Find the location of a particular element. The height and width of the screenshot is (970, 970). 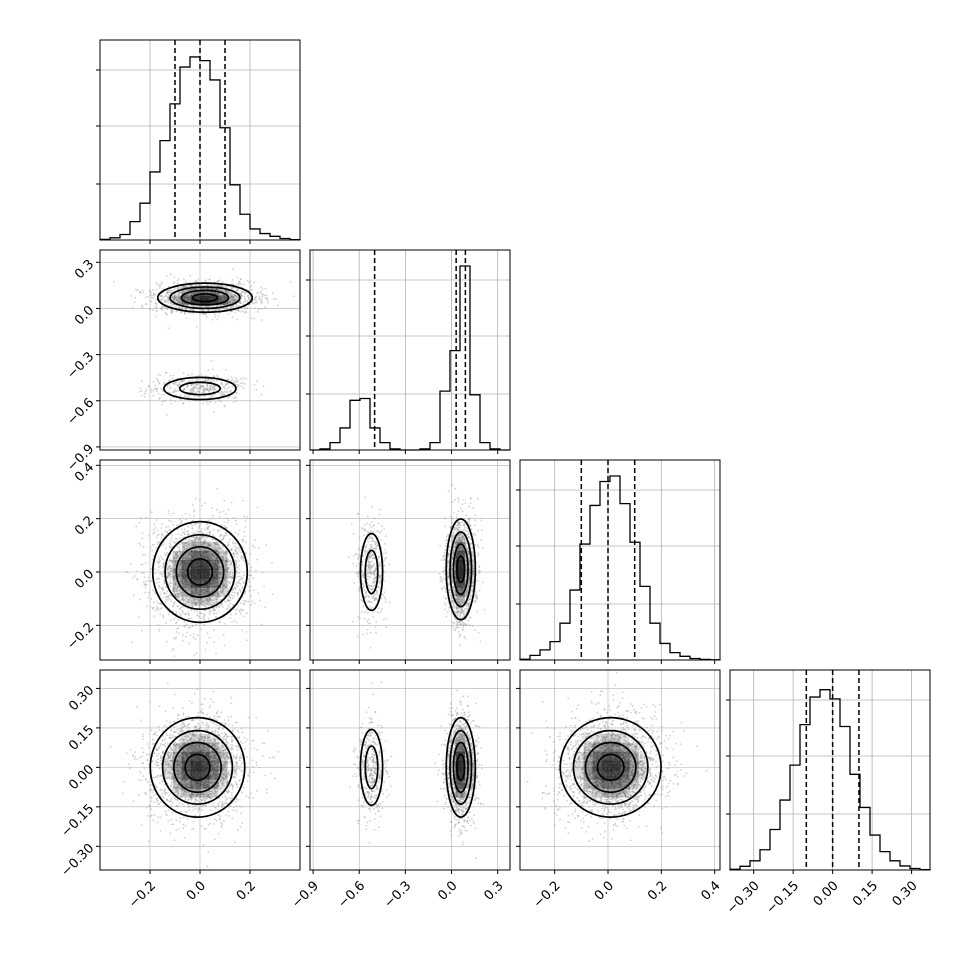

x-tick-label: 0.00 is located at coordinates (826, 893).